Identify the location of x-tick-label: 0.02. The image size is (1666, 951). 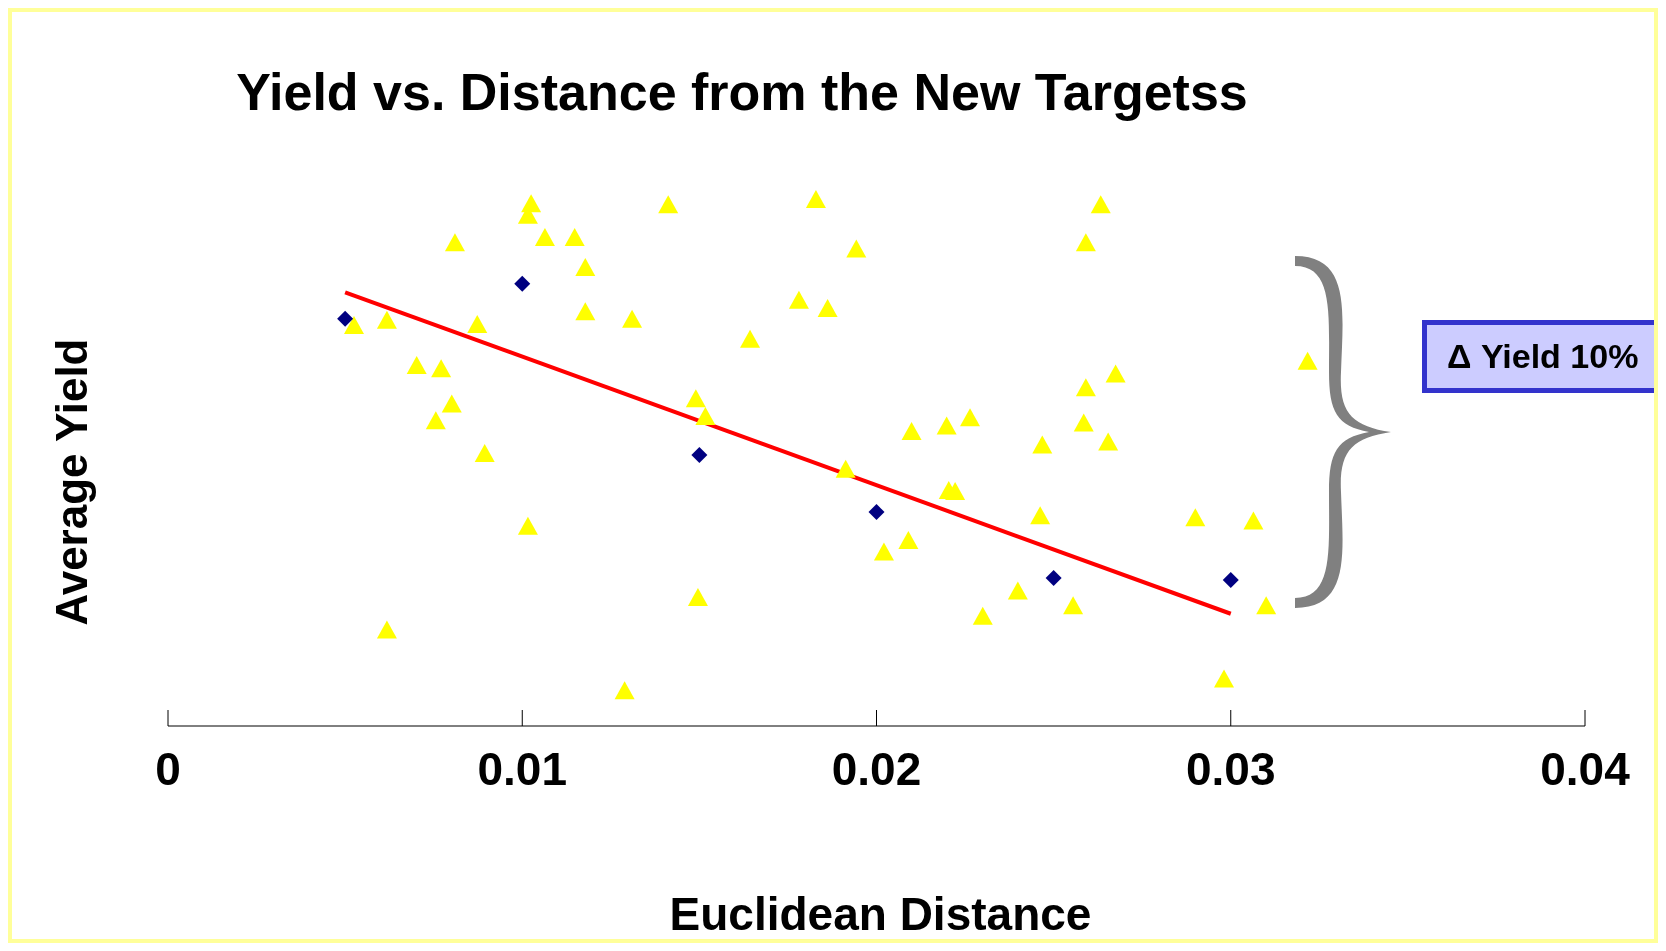
(876, 768).